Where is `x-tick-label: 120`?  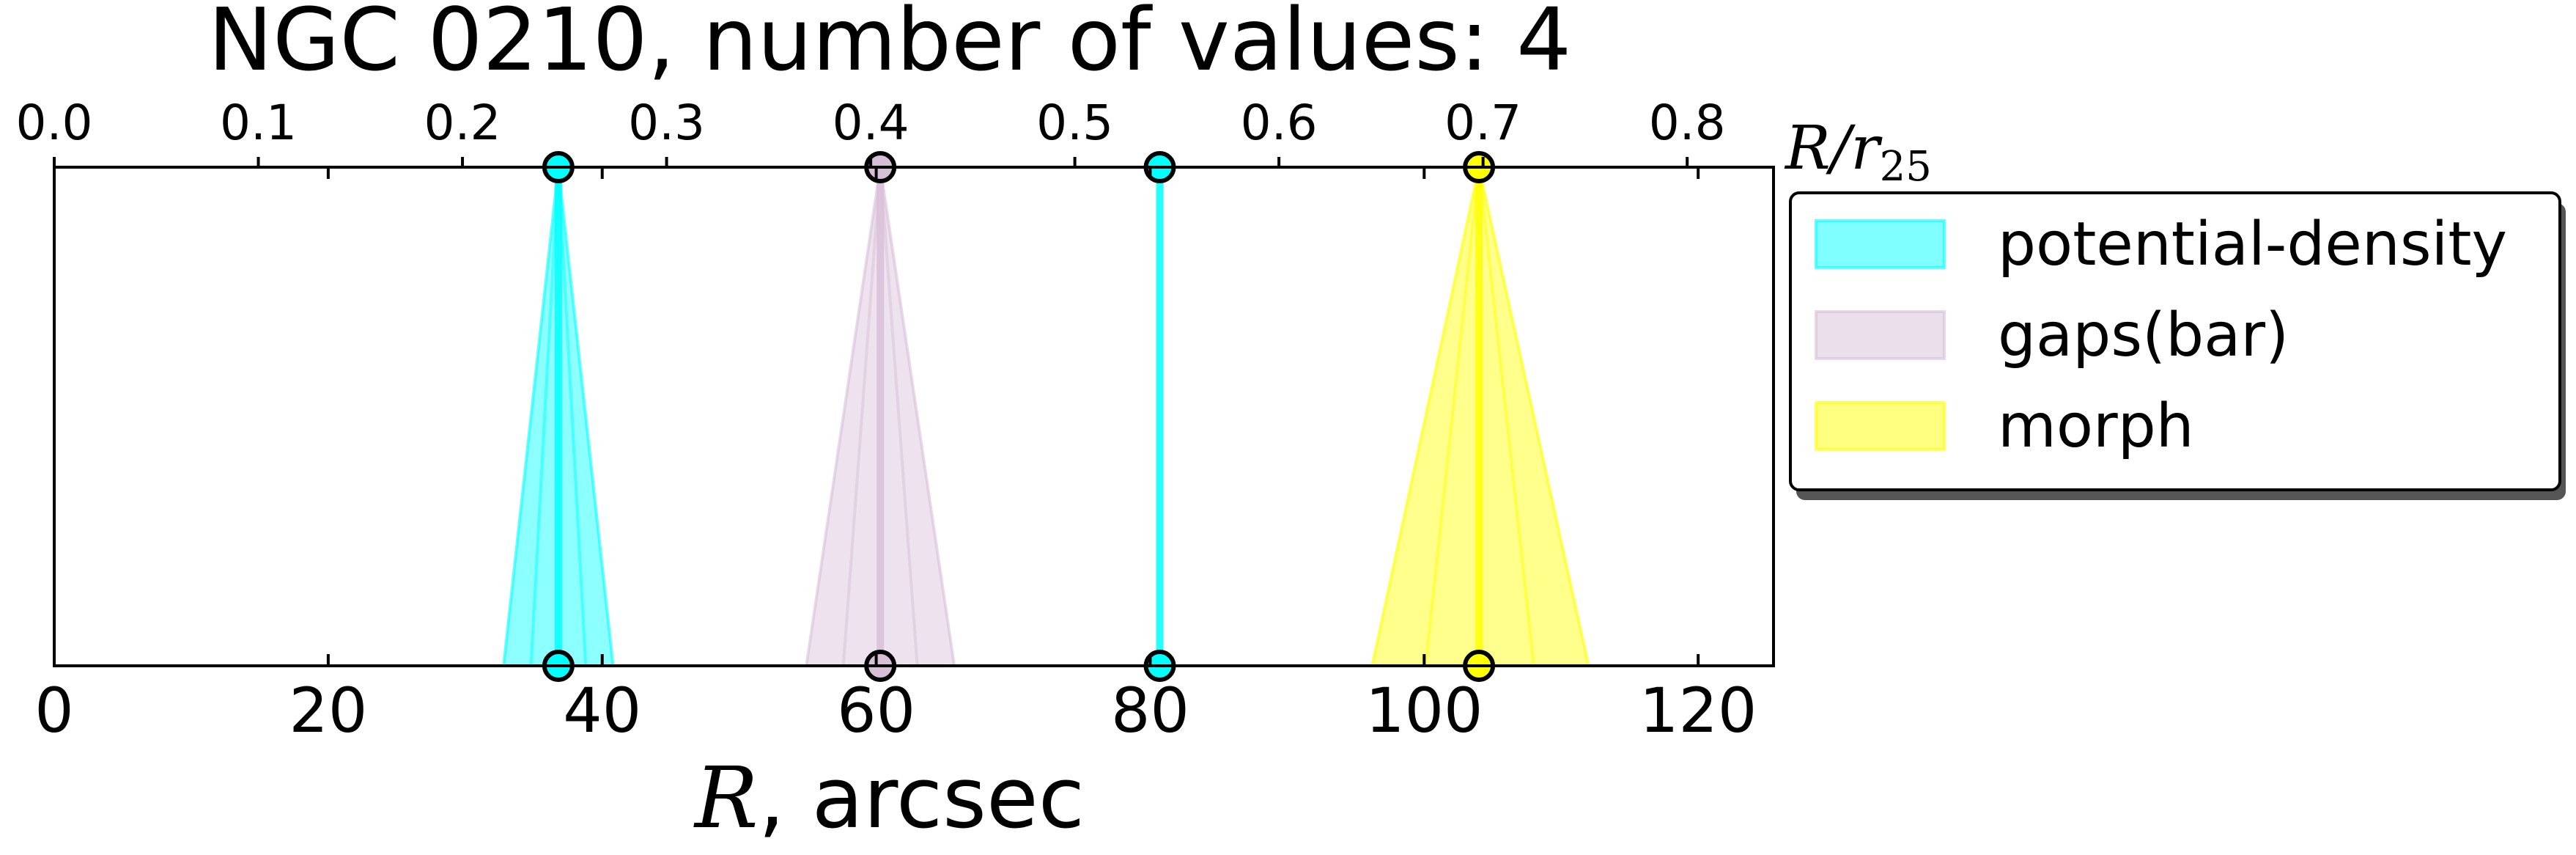 x-tick-label: 120 is located at coordinates (1698, 710).